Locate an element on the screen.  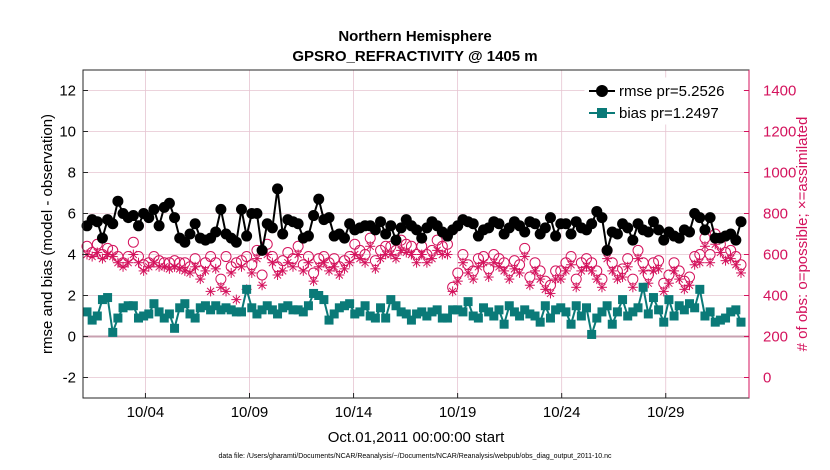
right-tick-label: 600 is located at coordinates (775, 255).